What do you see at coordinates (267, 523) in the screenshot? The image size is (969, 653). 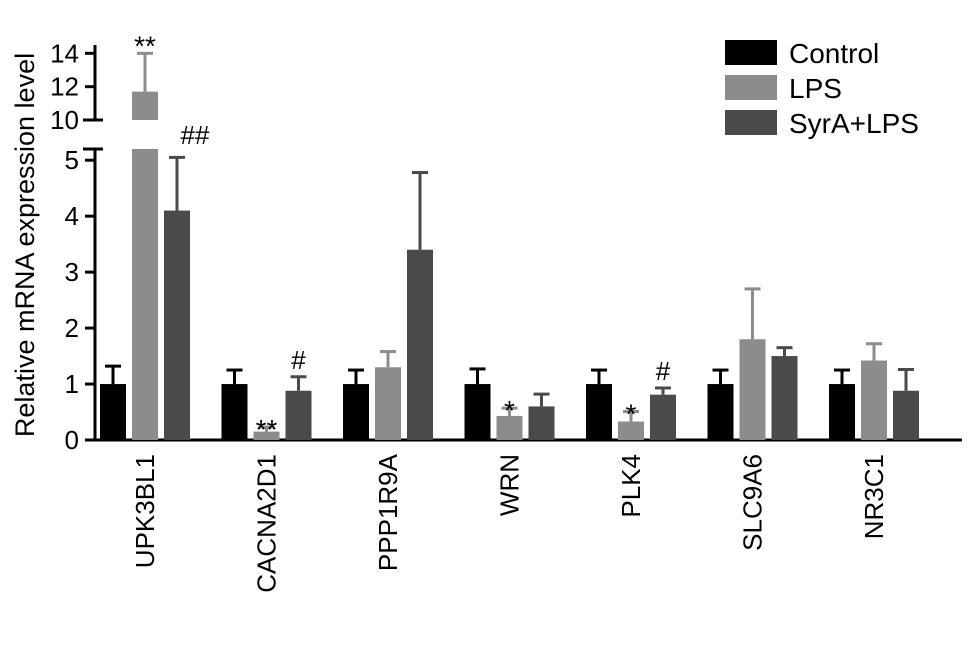 I see `x-tick-label: CACNA2D1` at bounding box center [267, 523].